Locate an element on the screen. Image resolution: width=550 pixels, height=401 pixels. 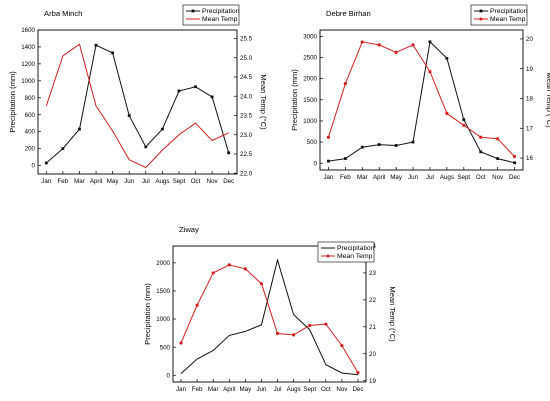
y-tick-label: 0 is located at coordinates (316, 163).